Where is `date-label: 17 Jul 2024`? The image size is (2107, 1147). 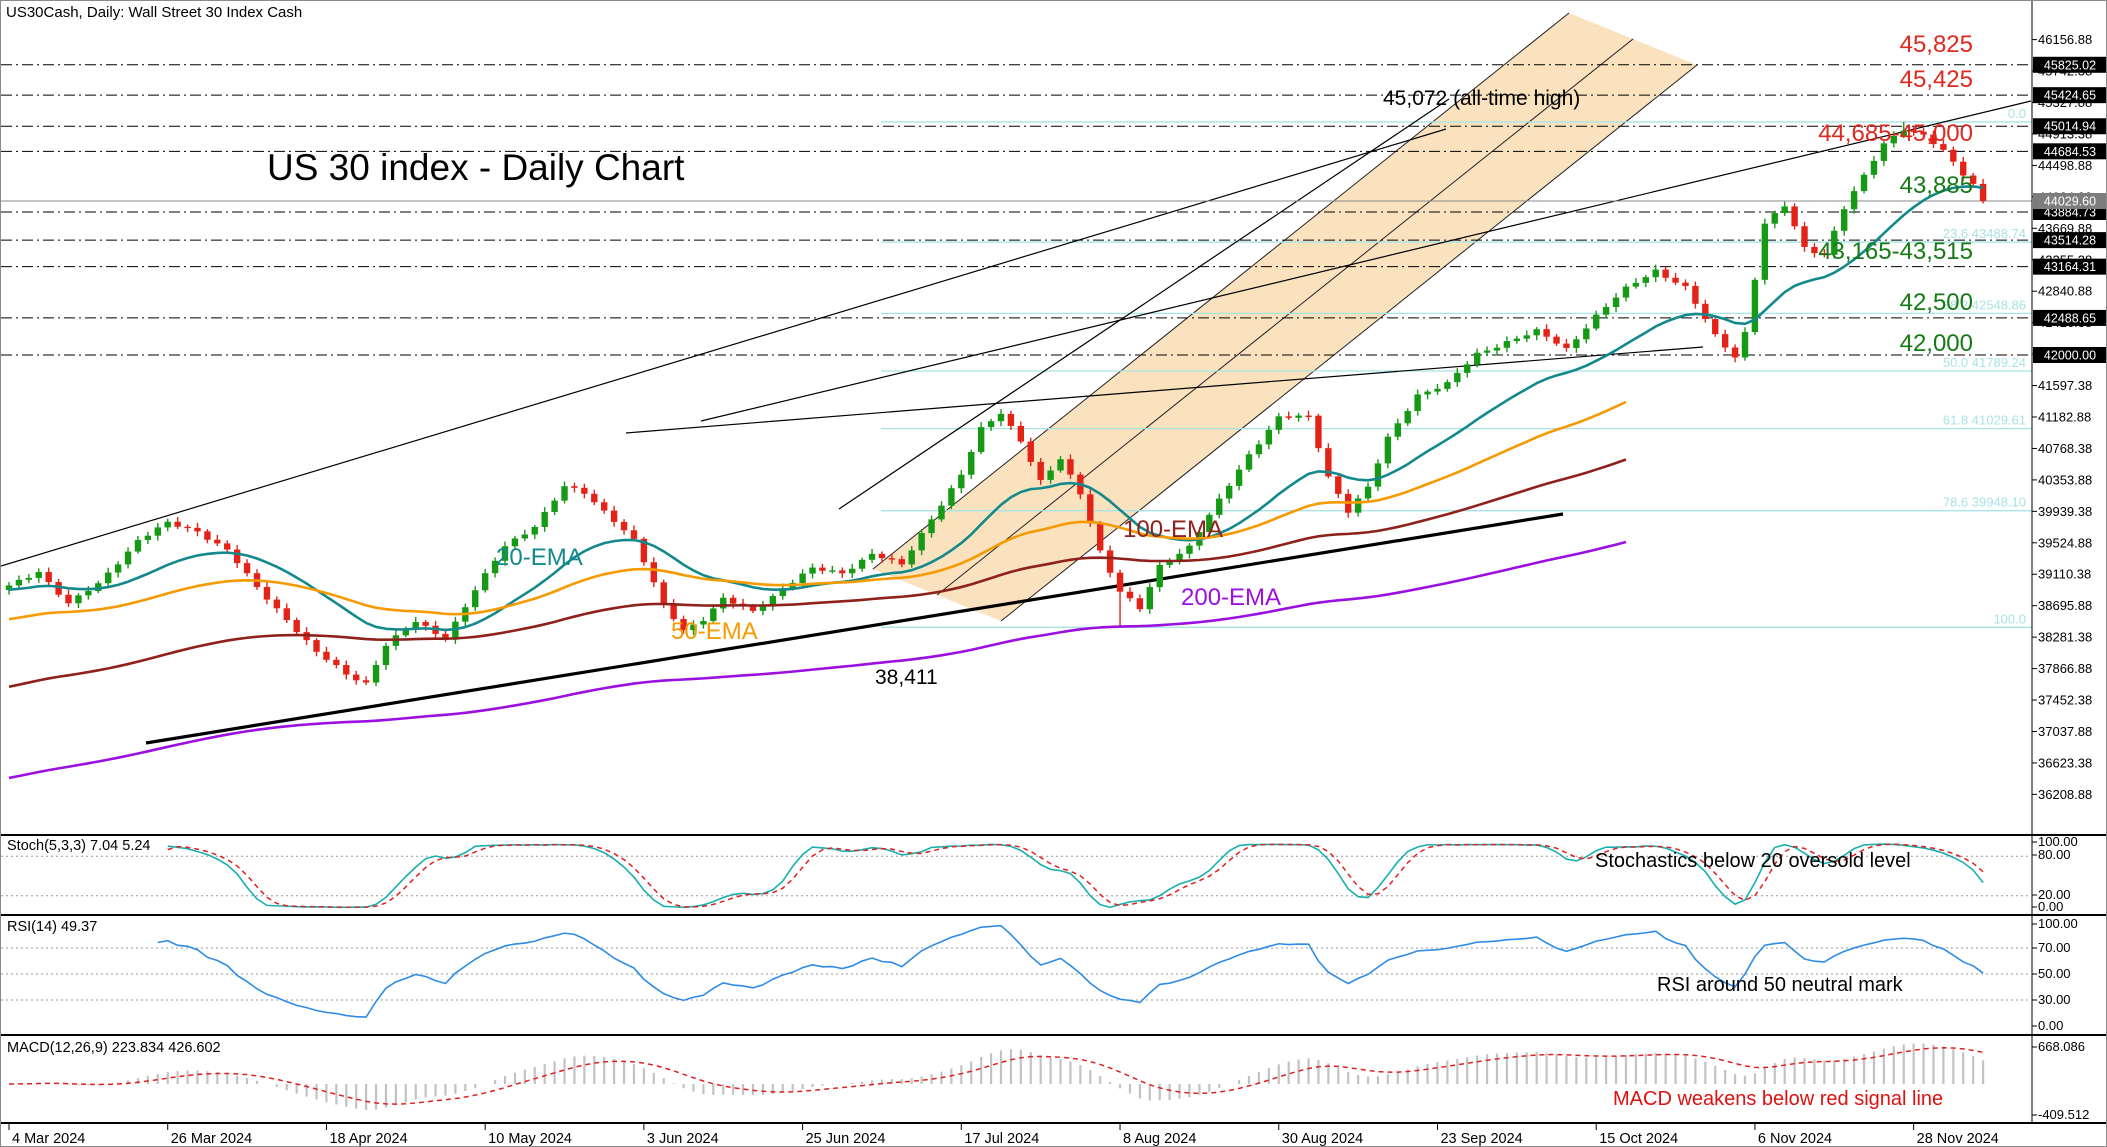 date-label: 17 Jul 2024 is located at coordinates (1001, 1139).